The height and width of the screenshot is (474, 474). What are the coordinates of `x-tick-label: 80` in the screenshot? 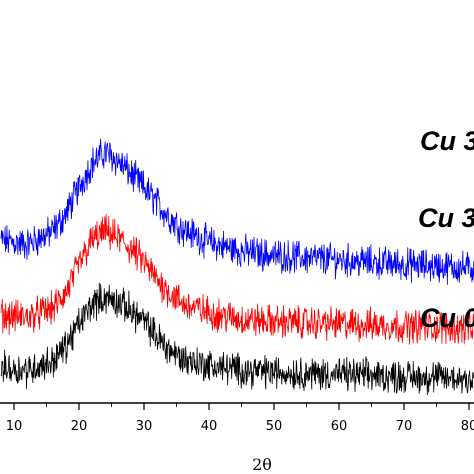 It's located at (467, 426).